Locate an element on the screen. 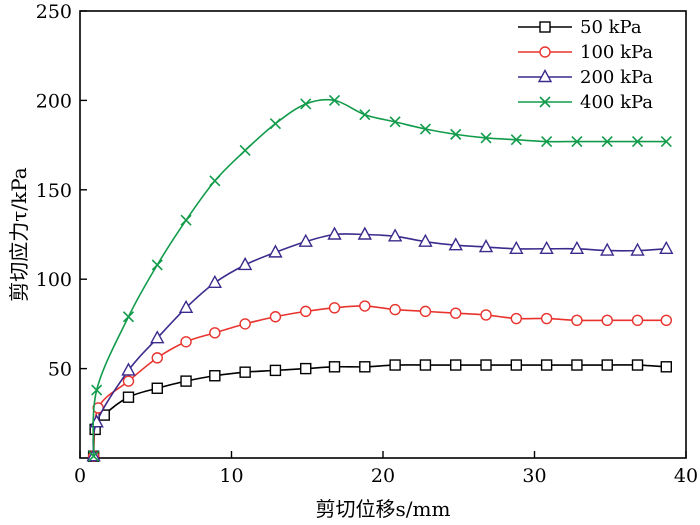 This screenshot has height=525, width=700. legend: 50 kPa 100 kPa 200 kPa 400 kPa is located at coordinates (585, 65).